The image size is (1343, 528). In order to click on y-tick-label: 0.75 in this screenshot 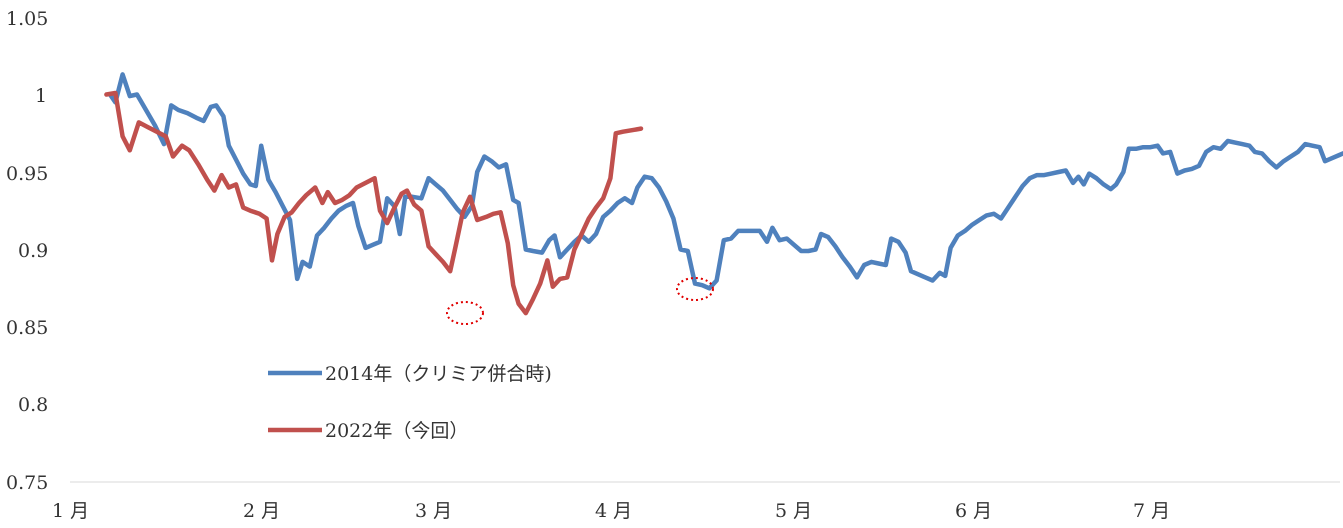, I will do `click(27, 483)`.